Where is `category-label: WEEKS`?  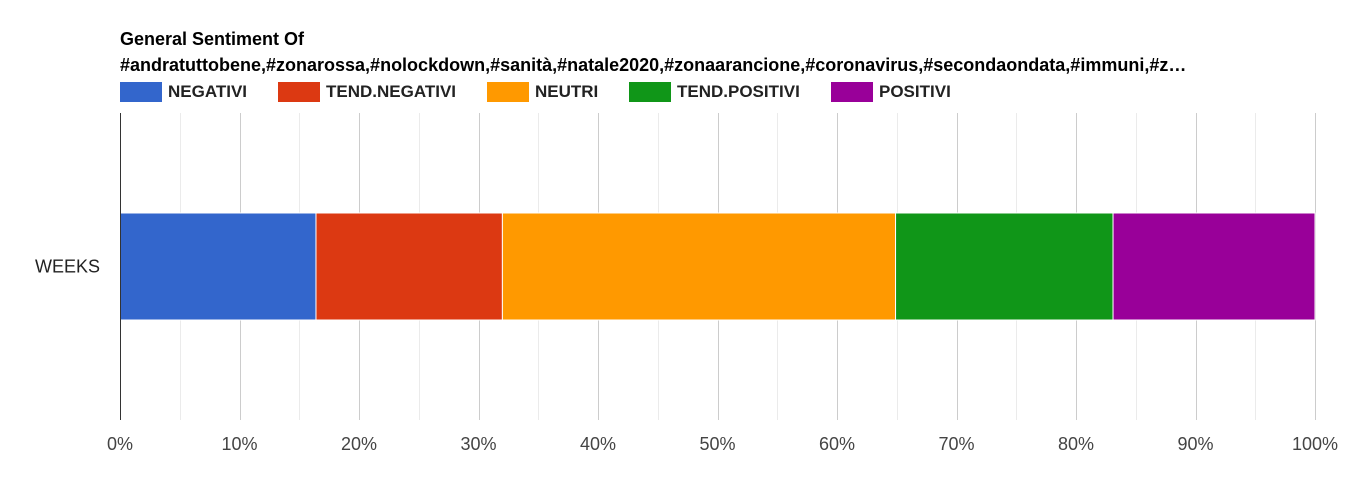 category-label: WEEKS is located at coordinates (67, 267).